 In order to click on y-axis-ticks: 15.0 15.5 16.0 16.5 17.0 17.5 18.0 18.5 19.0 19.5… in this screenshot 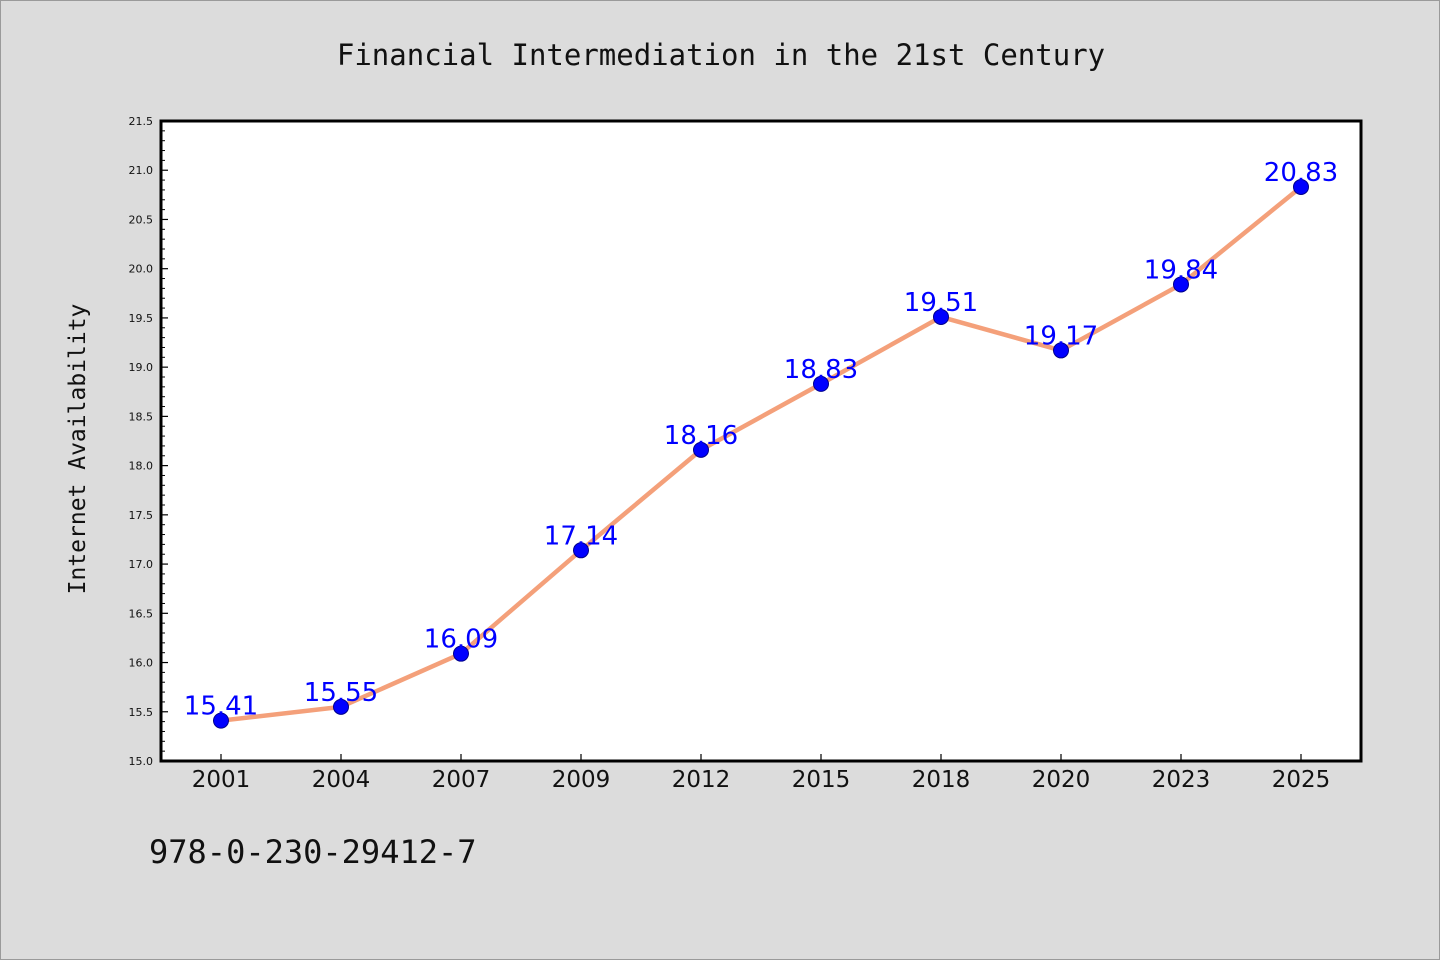, I will do `click(148, 441)`.